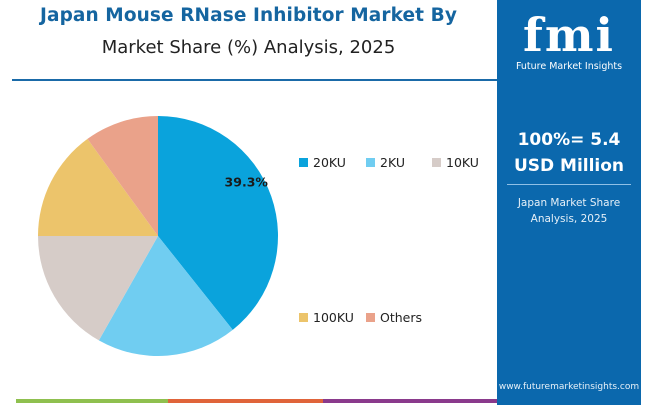 Image resolution: width=650 pixels, height=405 pixels. I want to click on website-url: www.futuremarketinsights.com, so click(569, 387).